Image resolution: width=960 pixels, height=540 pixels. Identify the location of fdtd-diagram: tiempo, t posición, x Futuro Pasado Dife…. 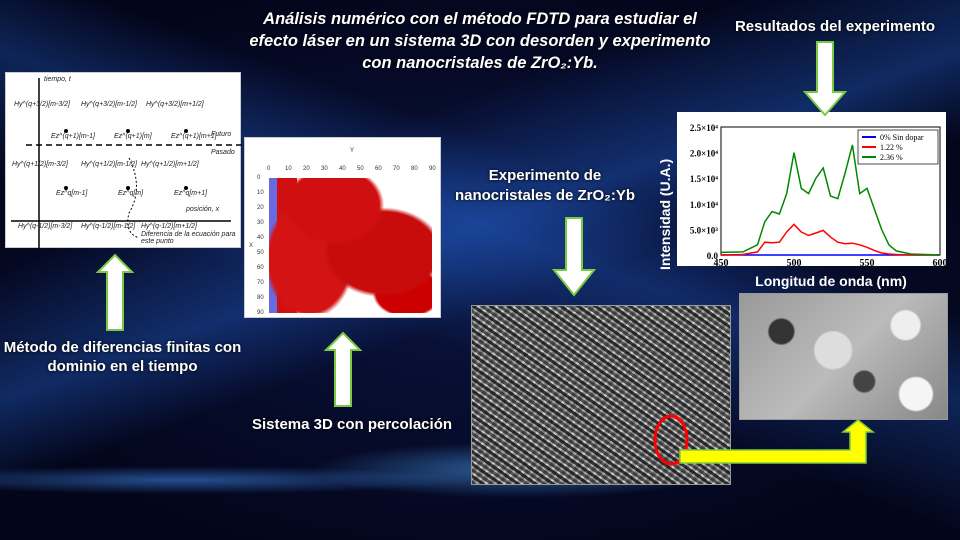
(123, 160).